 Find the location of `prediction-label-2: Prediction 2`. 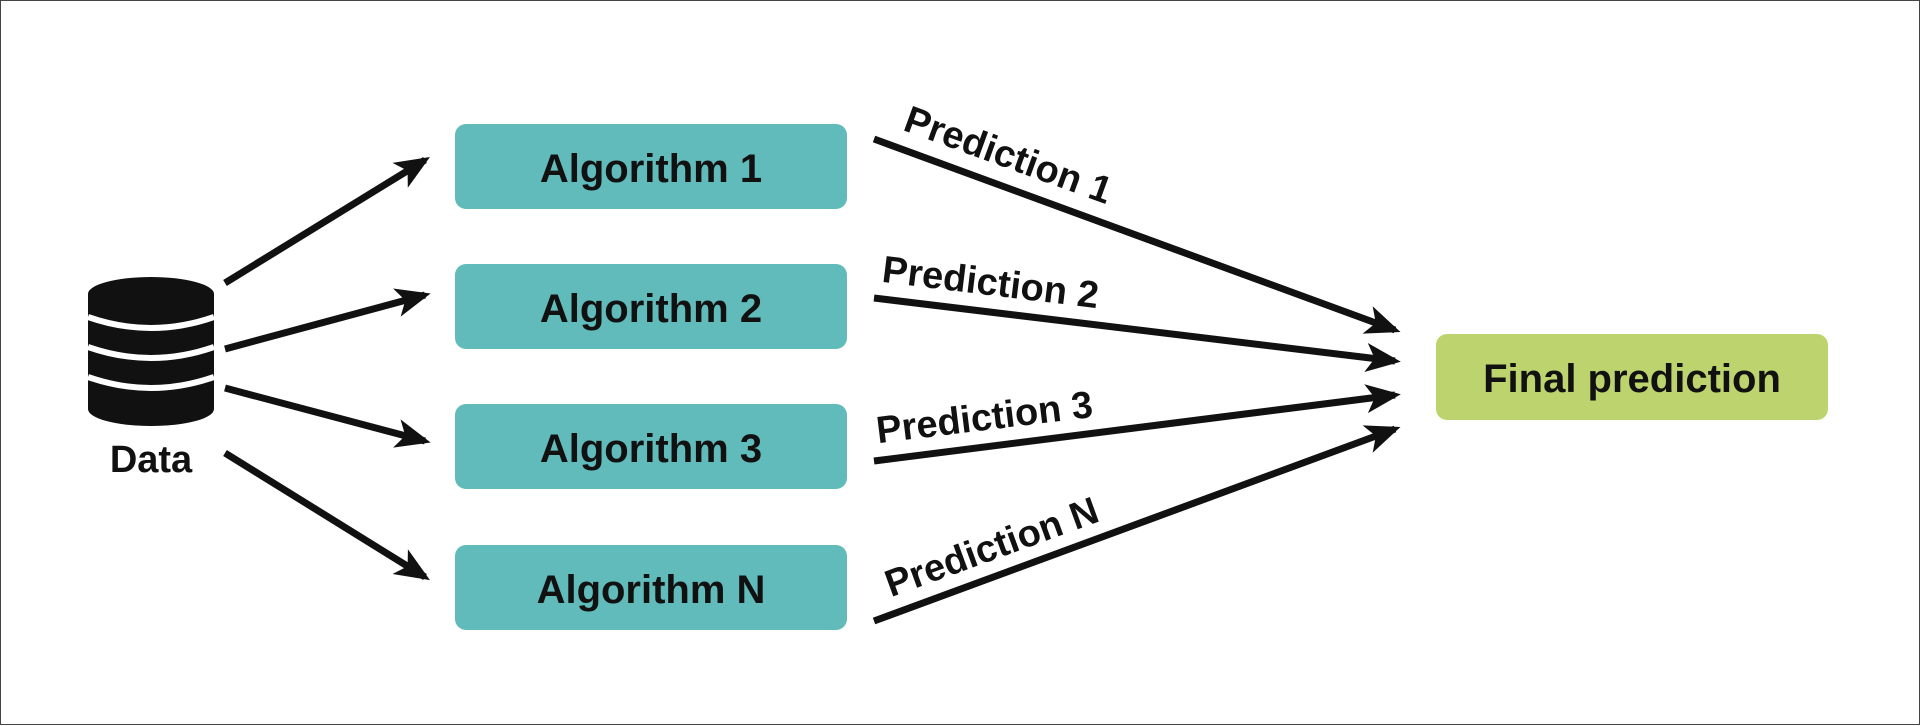

prediction-label-2: Prediction 2 is located at coordinates (990, 283).